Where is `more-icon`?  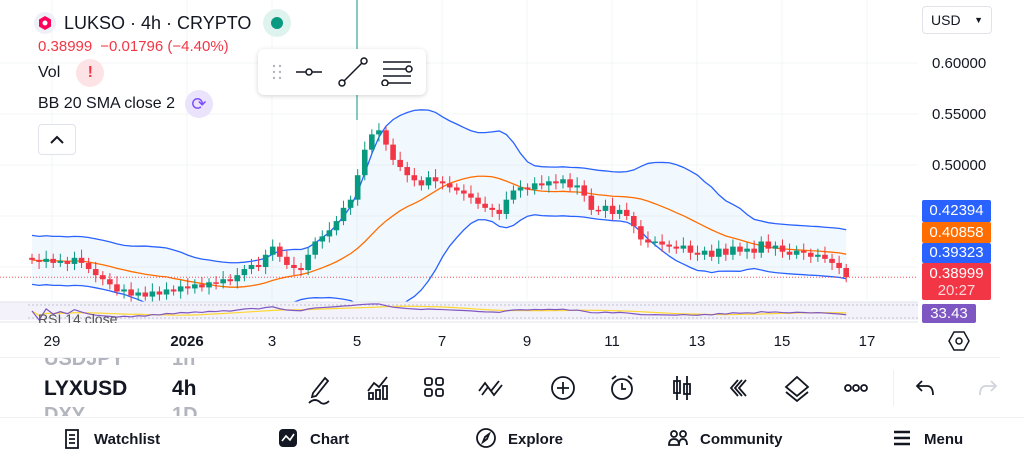
more-icon is located at coordinates (857, 389).